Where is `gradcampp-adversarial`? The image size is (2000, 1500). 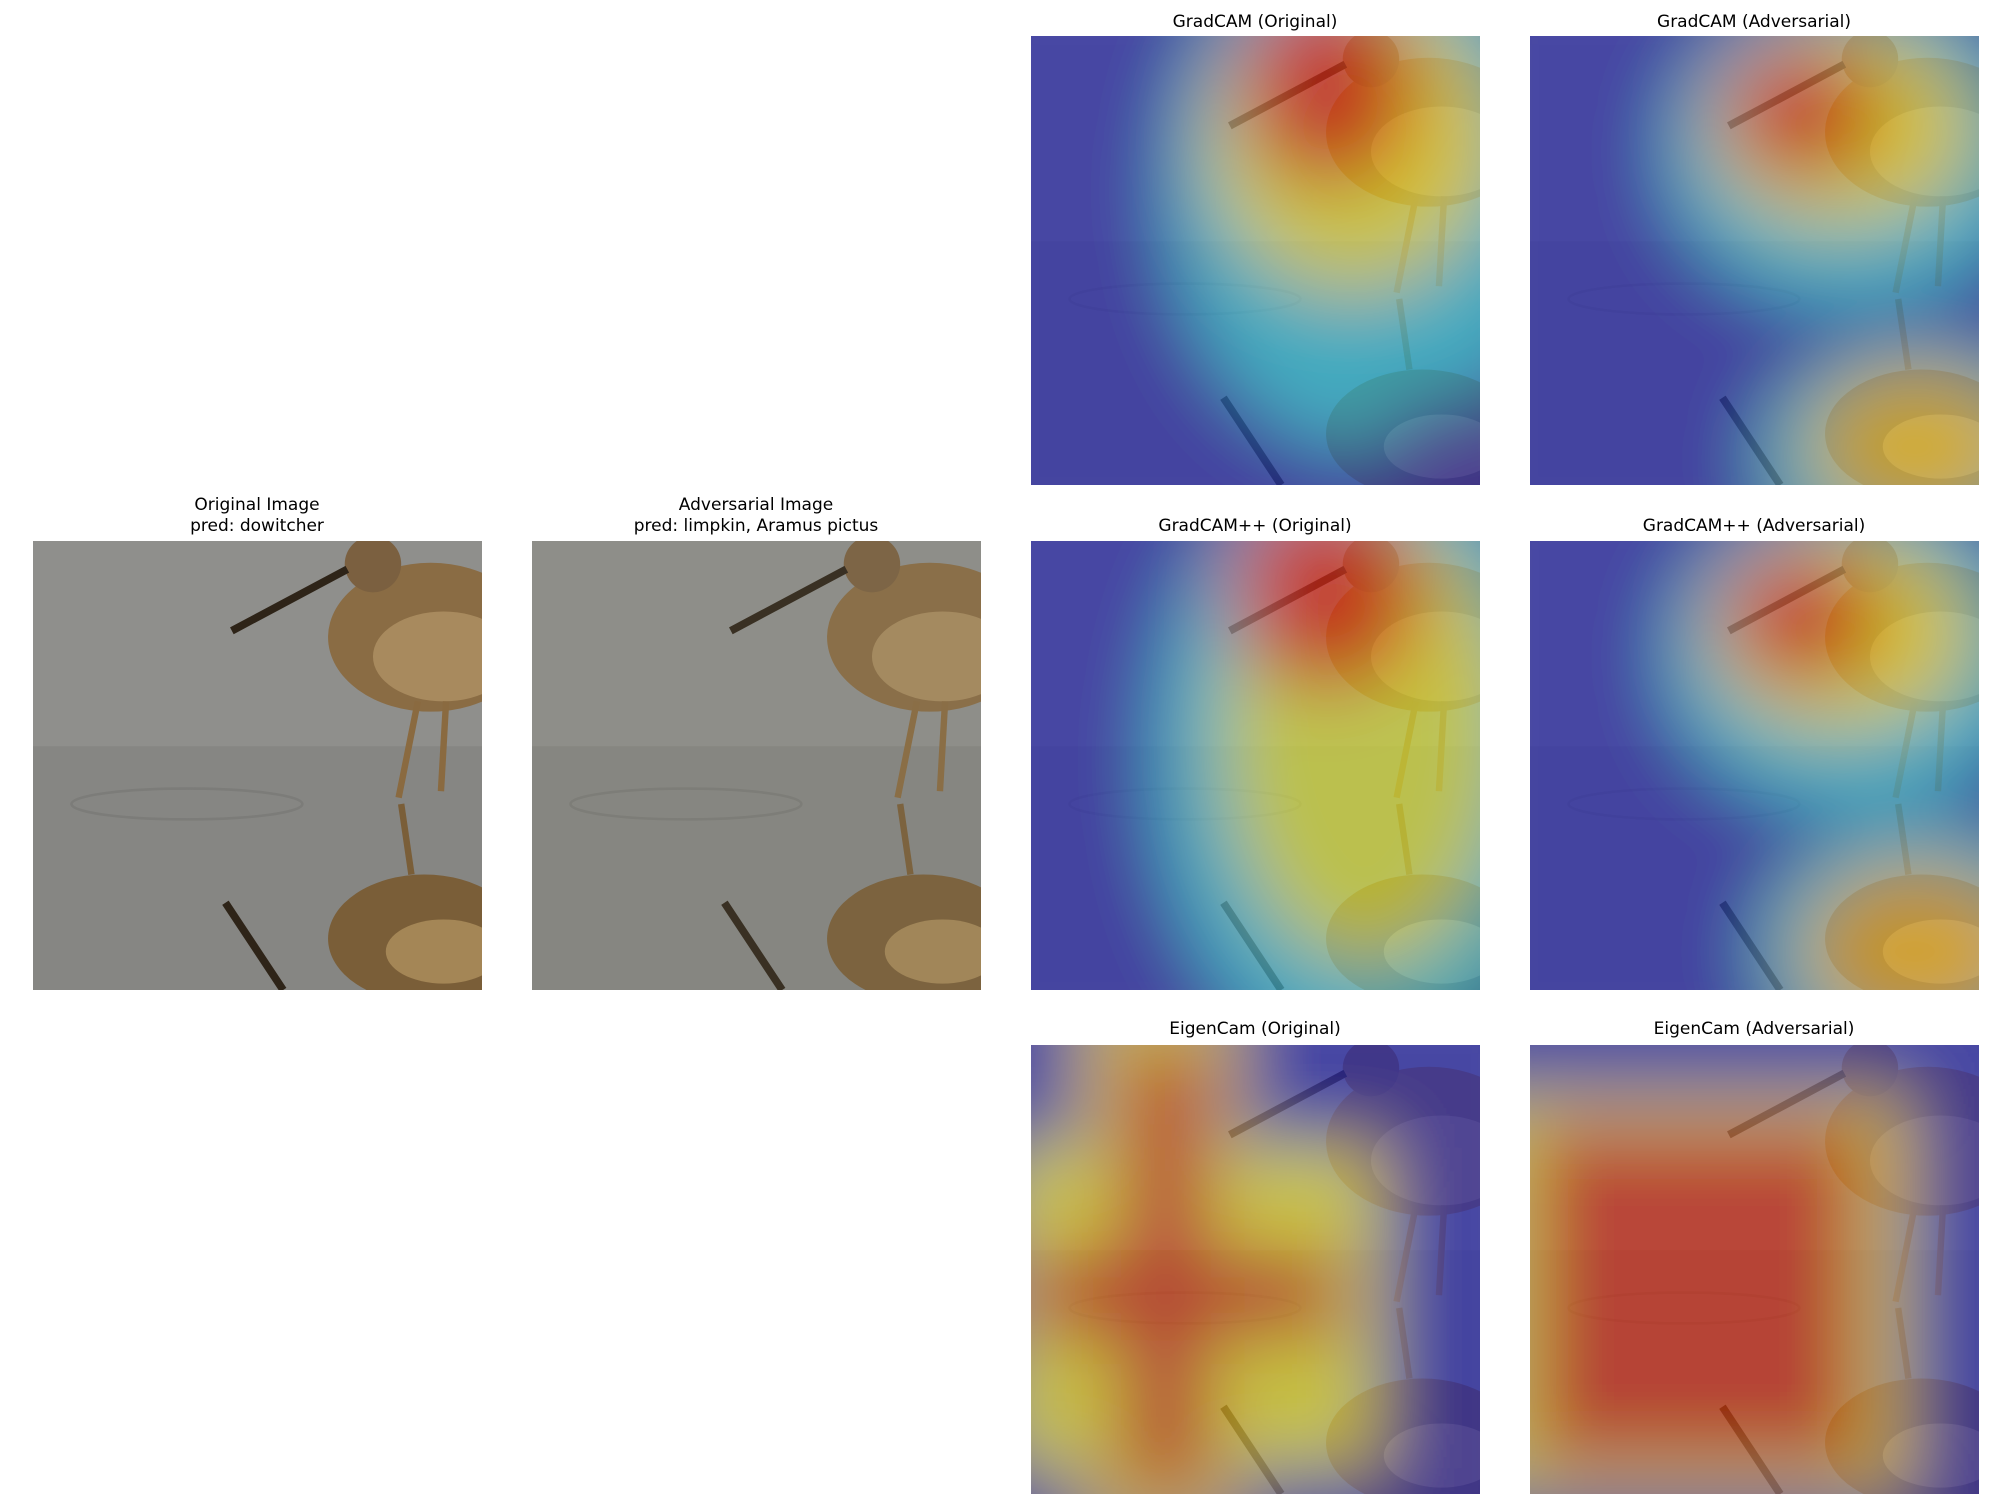
gradcampp-adversarial is located at coordinates (1754, 765).